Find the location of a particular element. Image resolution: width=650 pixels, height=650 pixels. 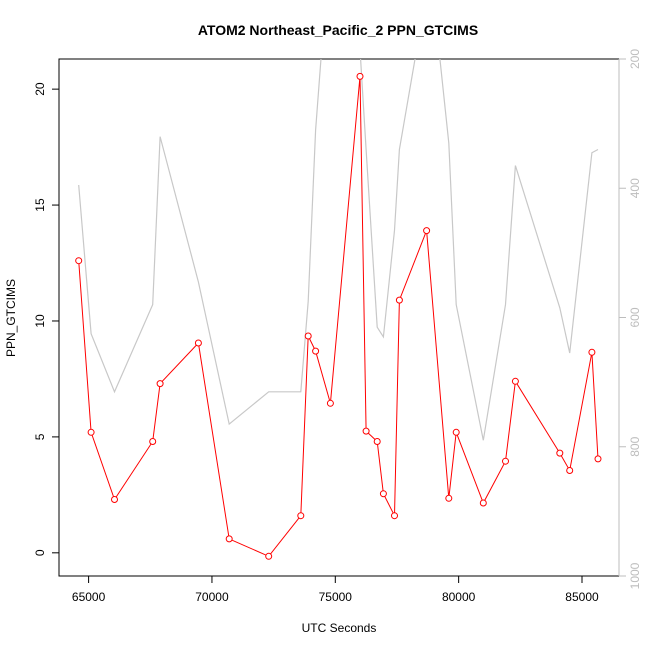

x-tick-label: 80000 is located at coordinates (459, 597).